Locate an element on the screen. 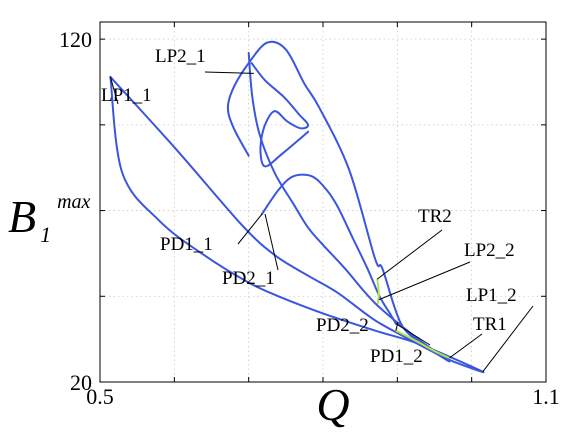 The height and width of the screenshot is (436, 581). annotation-pd1-2: PD1_2 is located at coordinates (396, 356).